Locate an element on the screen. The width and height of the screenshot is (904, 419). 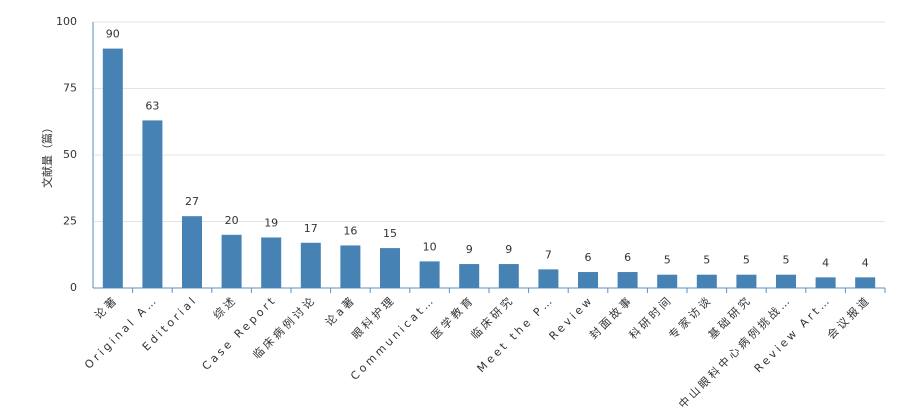
value-label: 15 is located at coordinates (390, 233).